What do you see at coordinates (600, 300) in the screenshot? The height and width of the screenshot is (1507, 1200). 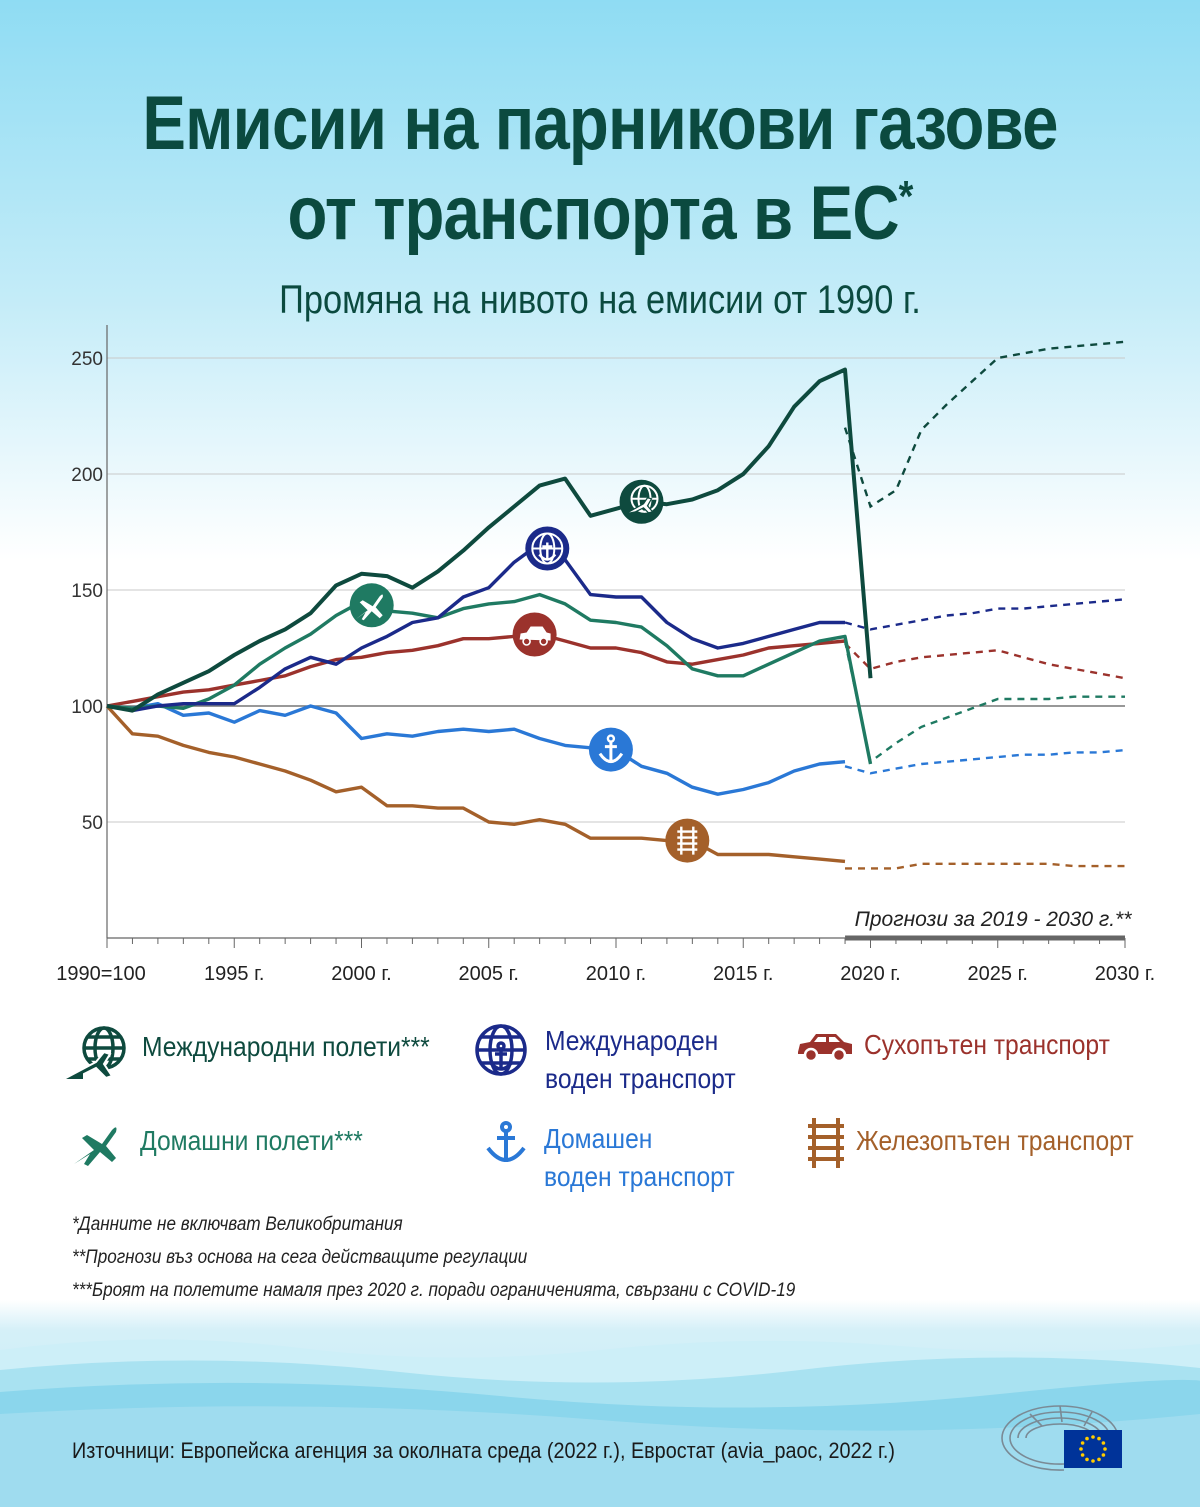 I see `chart-subtitle: Промяна на нивото на емисии от 1990 г.` at bounding box center [600, 300].